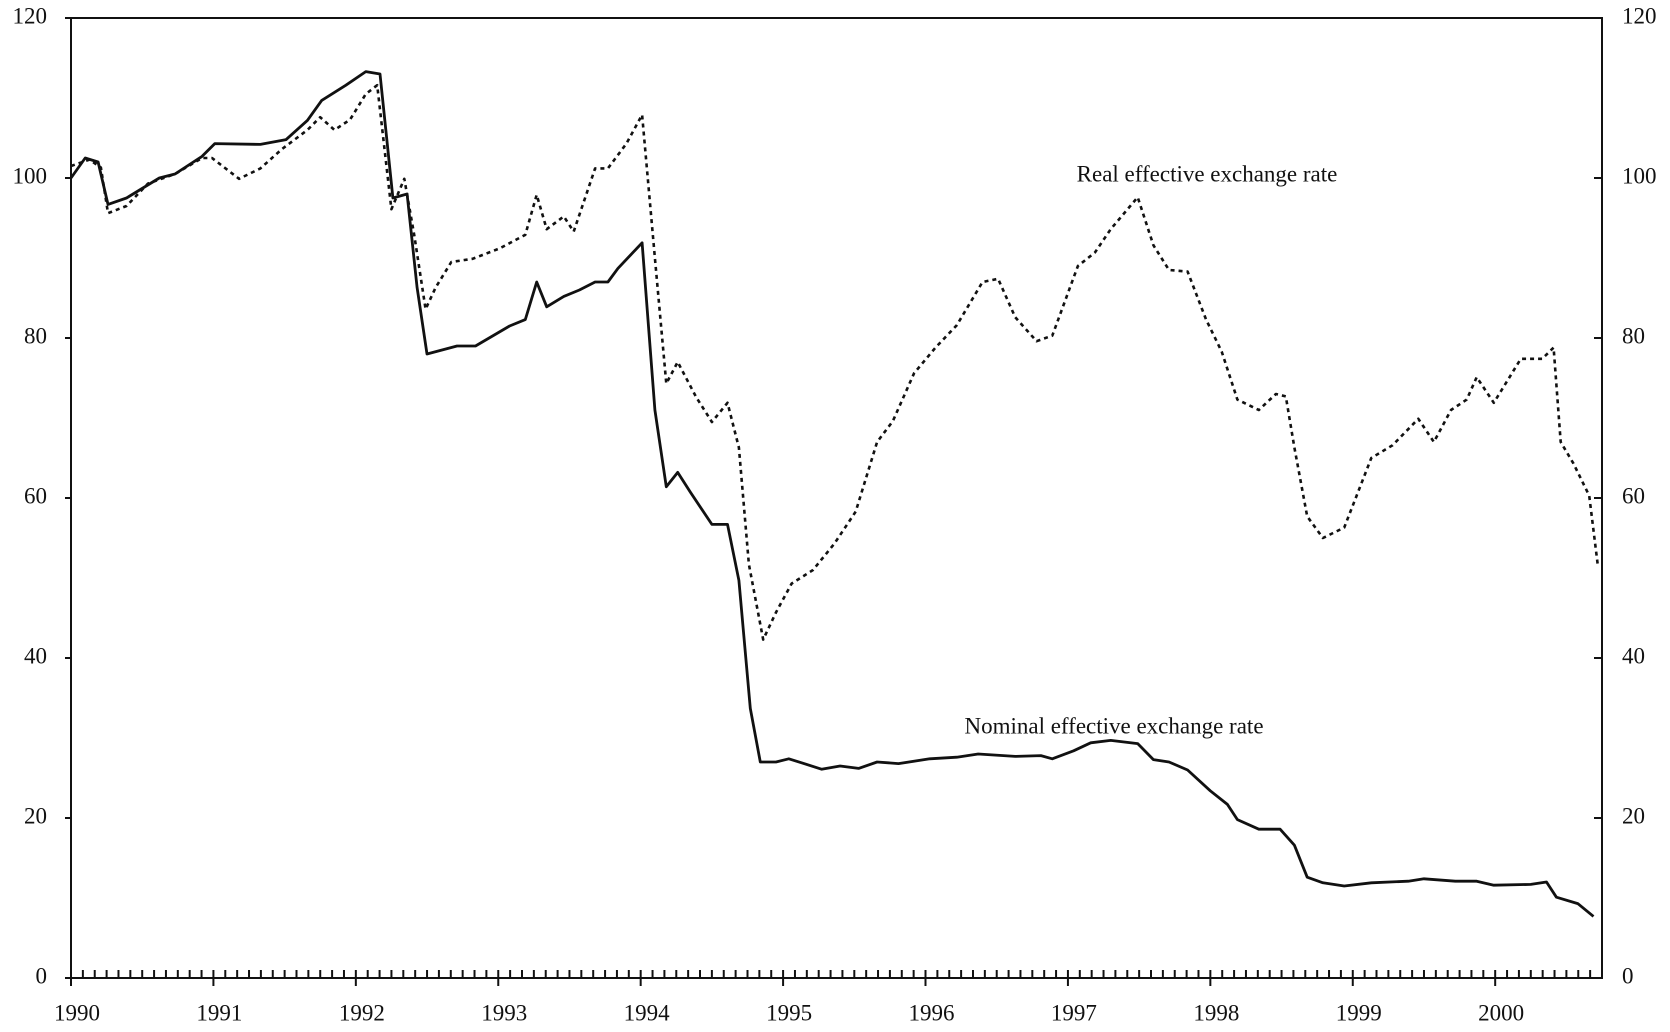 This screenshot has height=1032, width=1670. I want to click on y2-tick-label: 100, so click(1639, 175).